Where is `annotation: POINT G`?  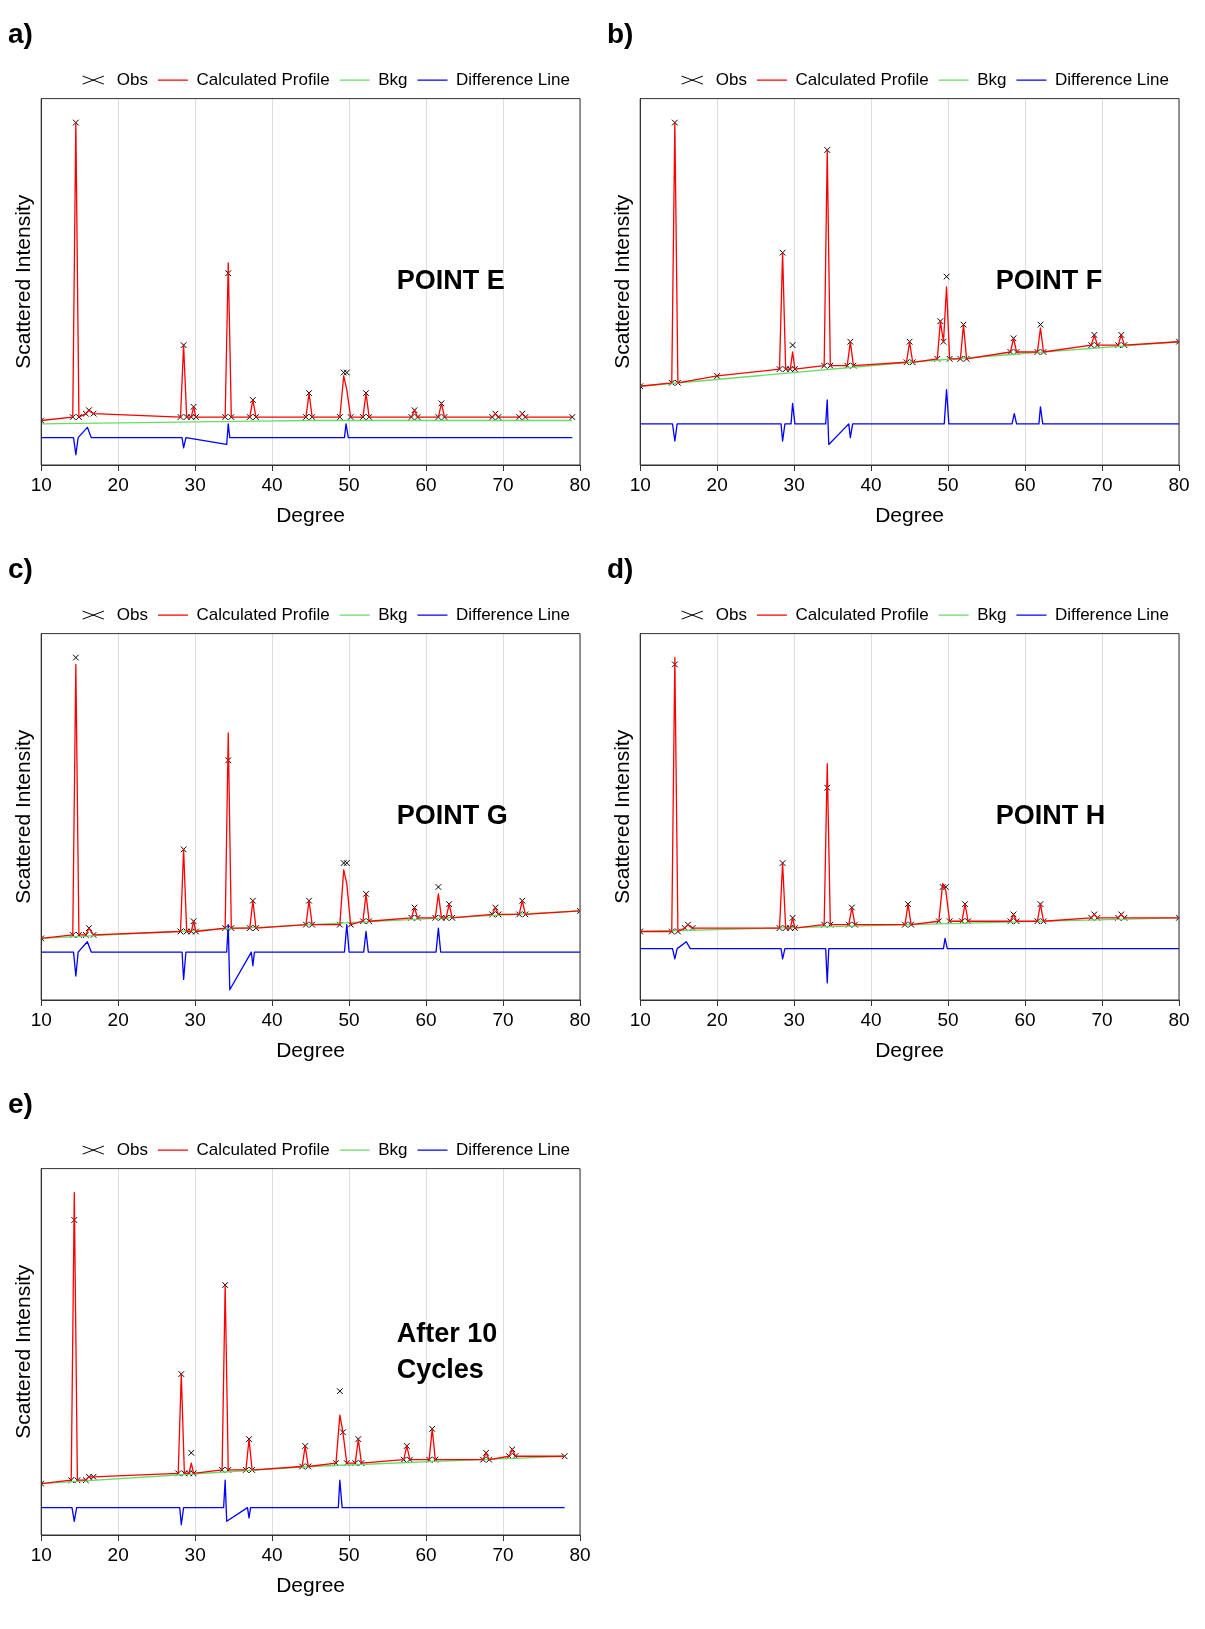
annotation: POINT G is located at coordinates (452, 815).